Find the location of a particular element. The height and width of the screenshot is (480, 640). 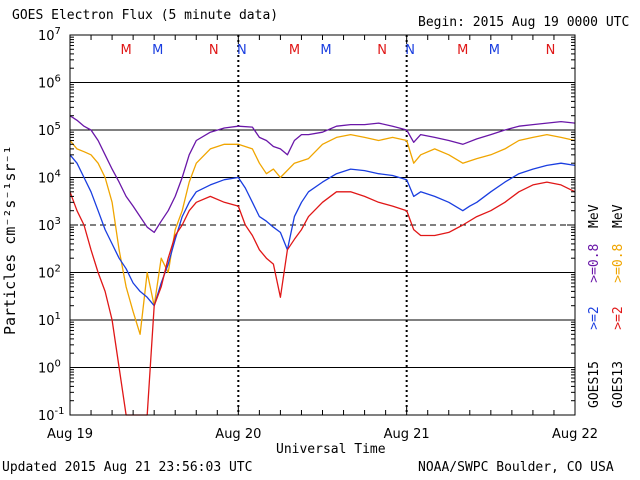

y-tick-label: 10¹ is located at coordinates (49, 320).